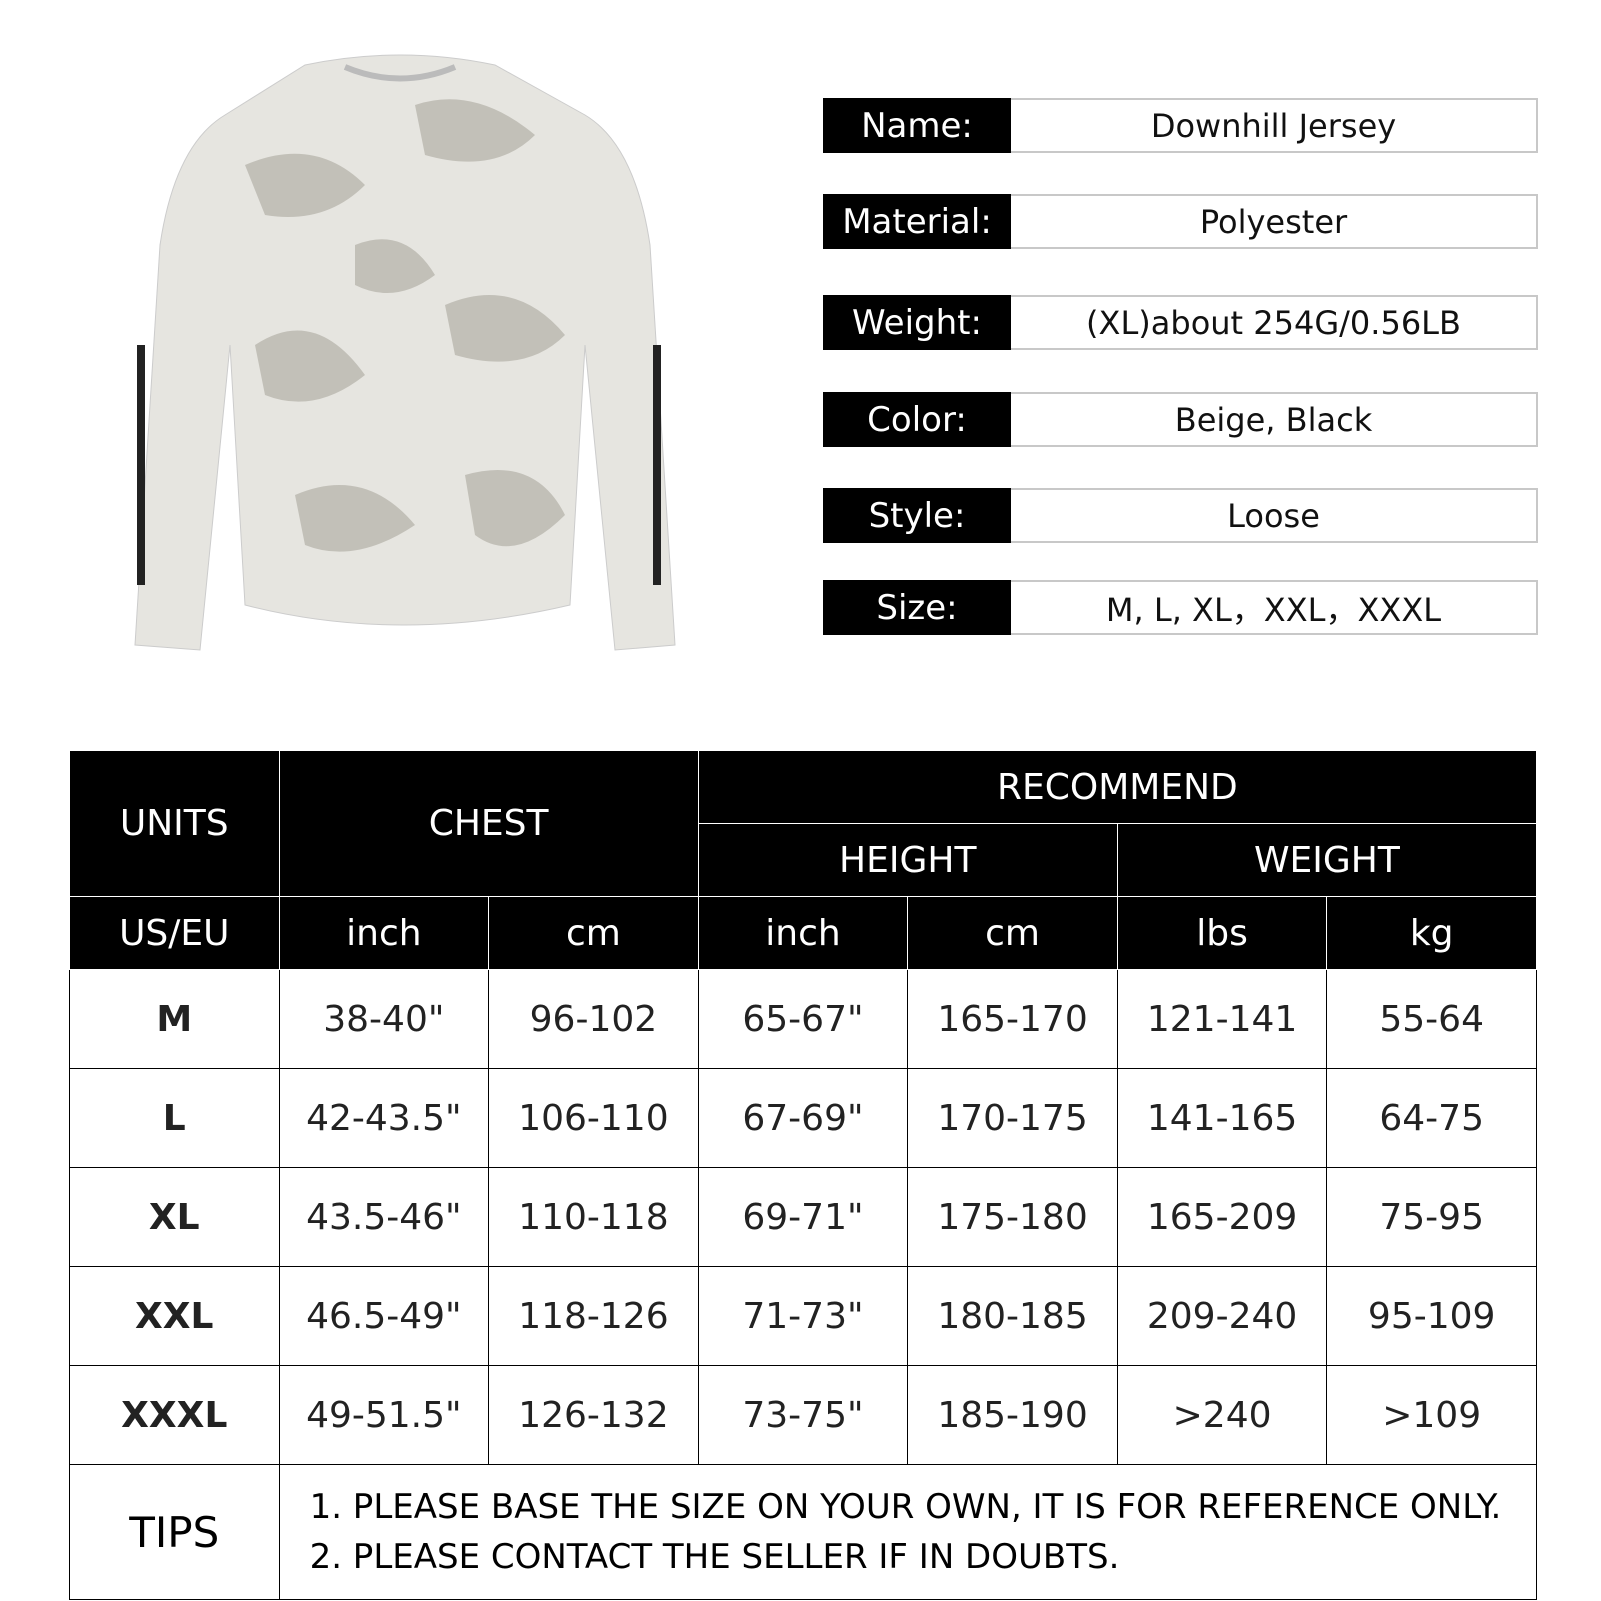 This screenshot has width=1601, height=1601. I want to click on value-cell: 180-185, so click(1012, 1316).